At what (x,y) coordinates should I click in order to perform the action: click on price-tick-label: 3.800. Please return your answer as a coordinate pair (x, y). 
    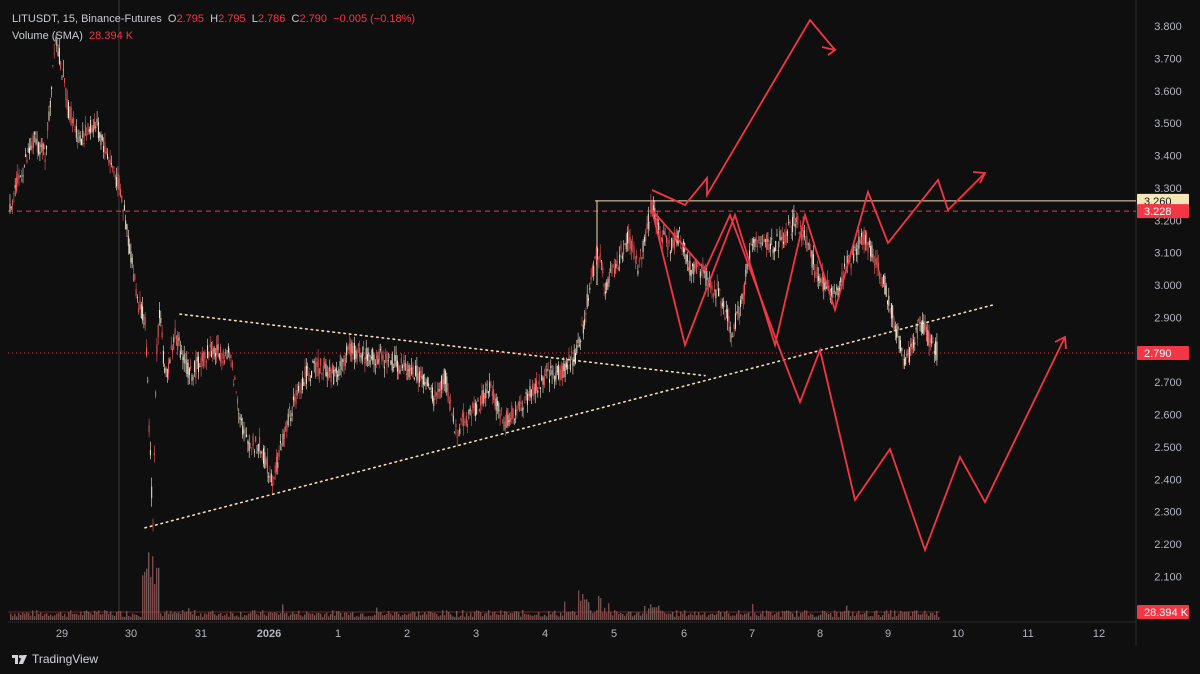
    Looking at the image, I should click on (1168, 27).